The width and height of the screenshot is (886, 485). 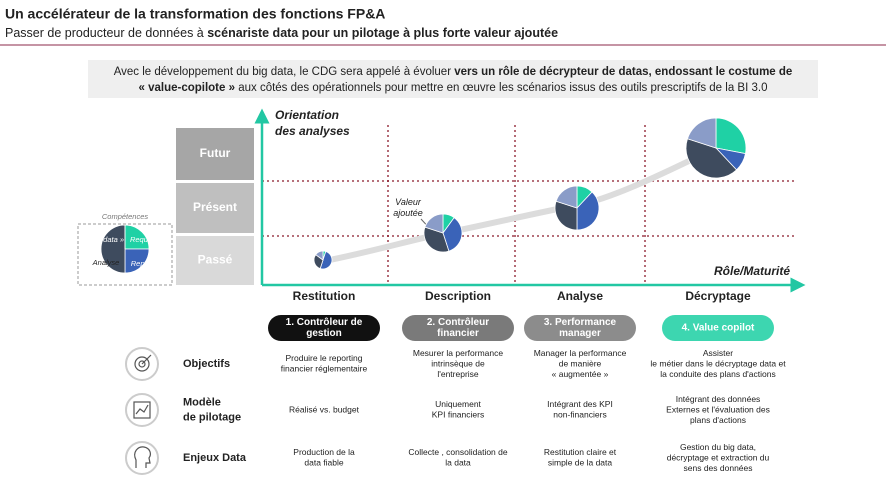 I want to click on cell-text: de manière, so click(x=580, y=363).